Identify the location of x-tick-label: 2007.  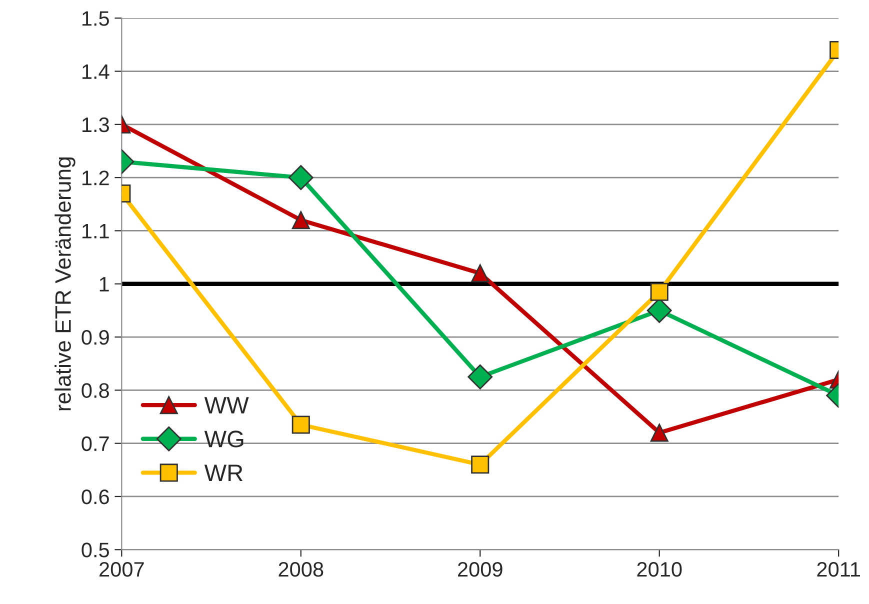
(122, 569).